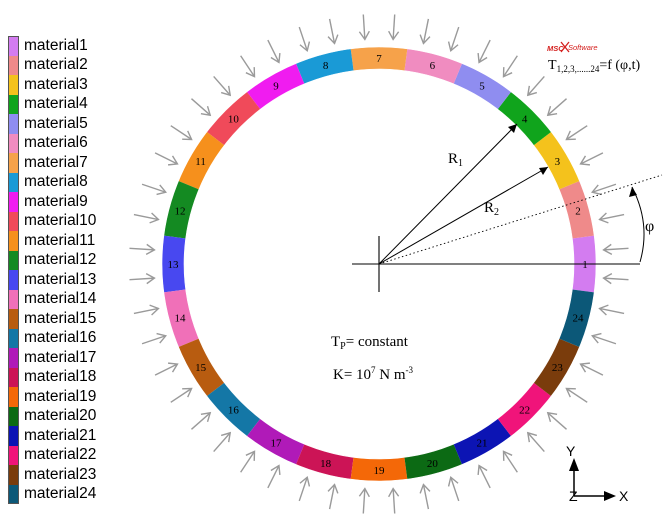  I want to click on ring-segment-label: 21, so click(482, 443).